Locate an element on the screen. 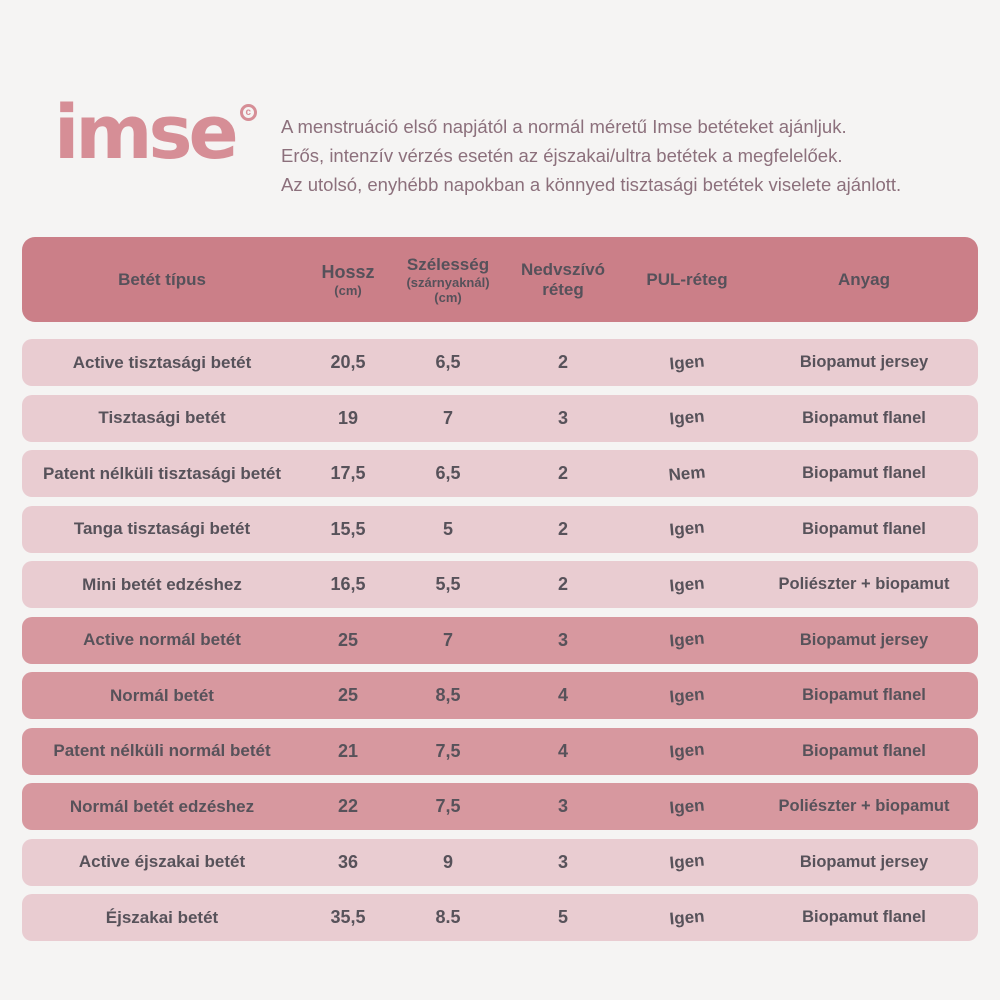  cell-betet-tipus: Mini betét edzéshez is located at coordinates (162, 584).